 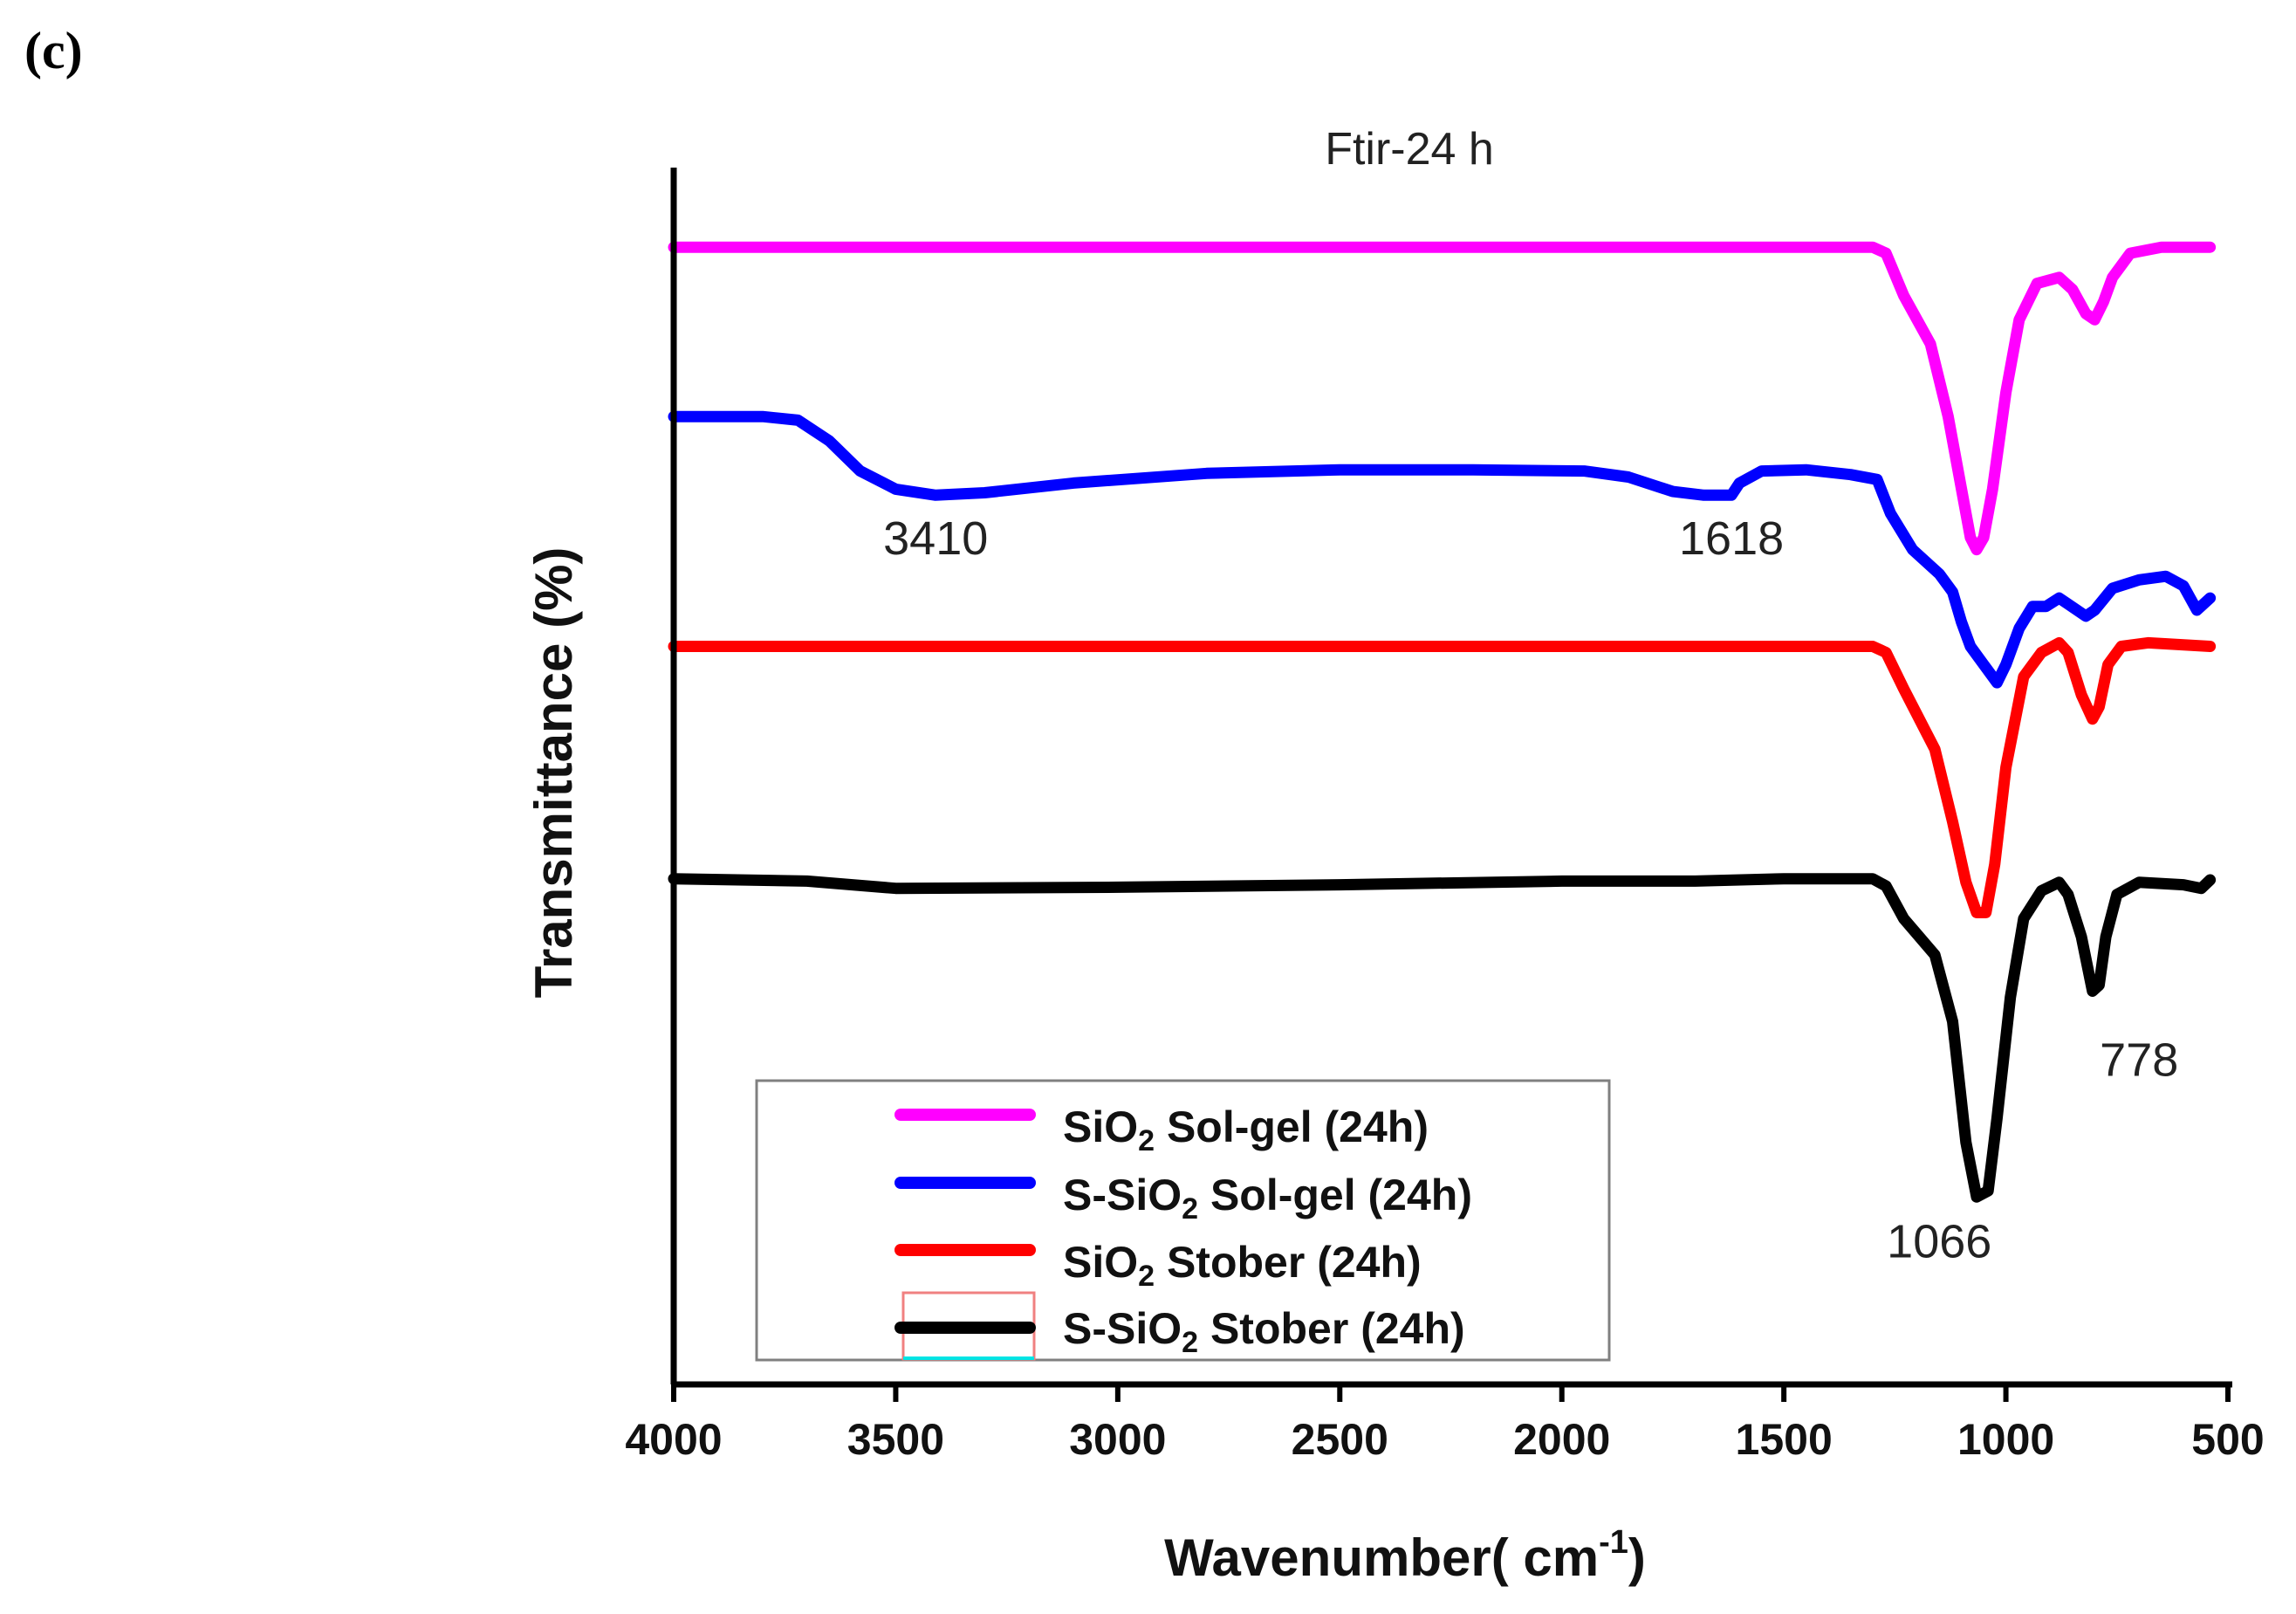 I want to click on x-axis-title: Wavenumber( cm-1), so click(x=1405, y=1555).